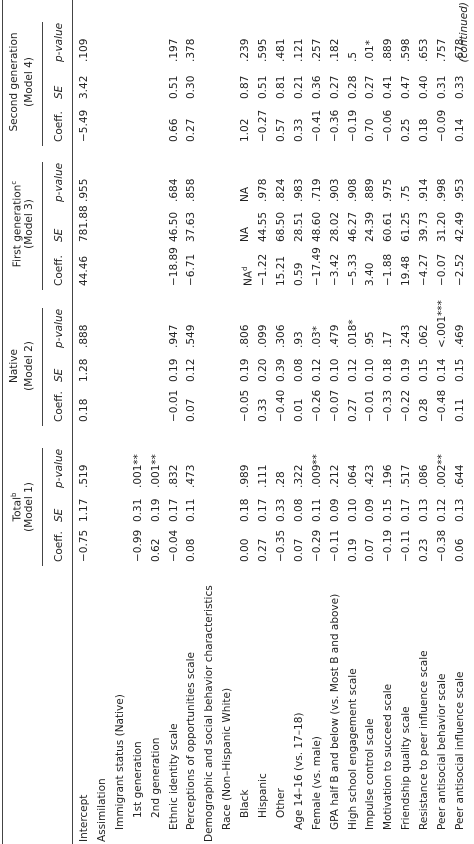 Image resolution: width=474 pixels, height=844 pixels. Describe the element at coordinates (388, 50) in the screenshot. I see `cell: .889` at that location.